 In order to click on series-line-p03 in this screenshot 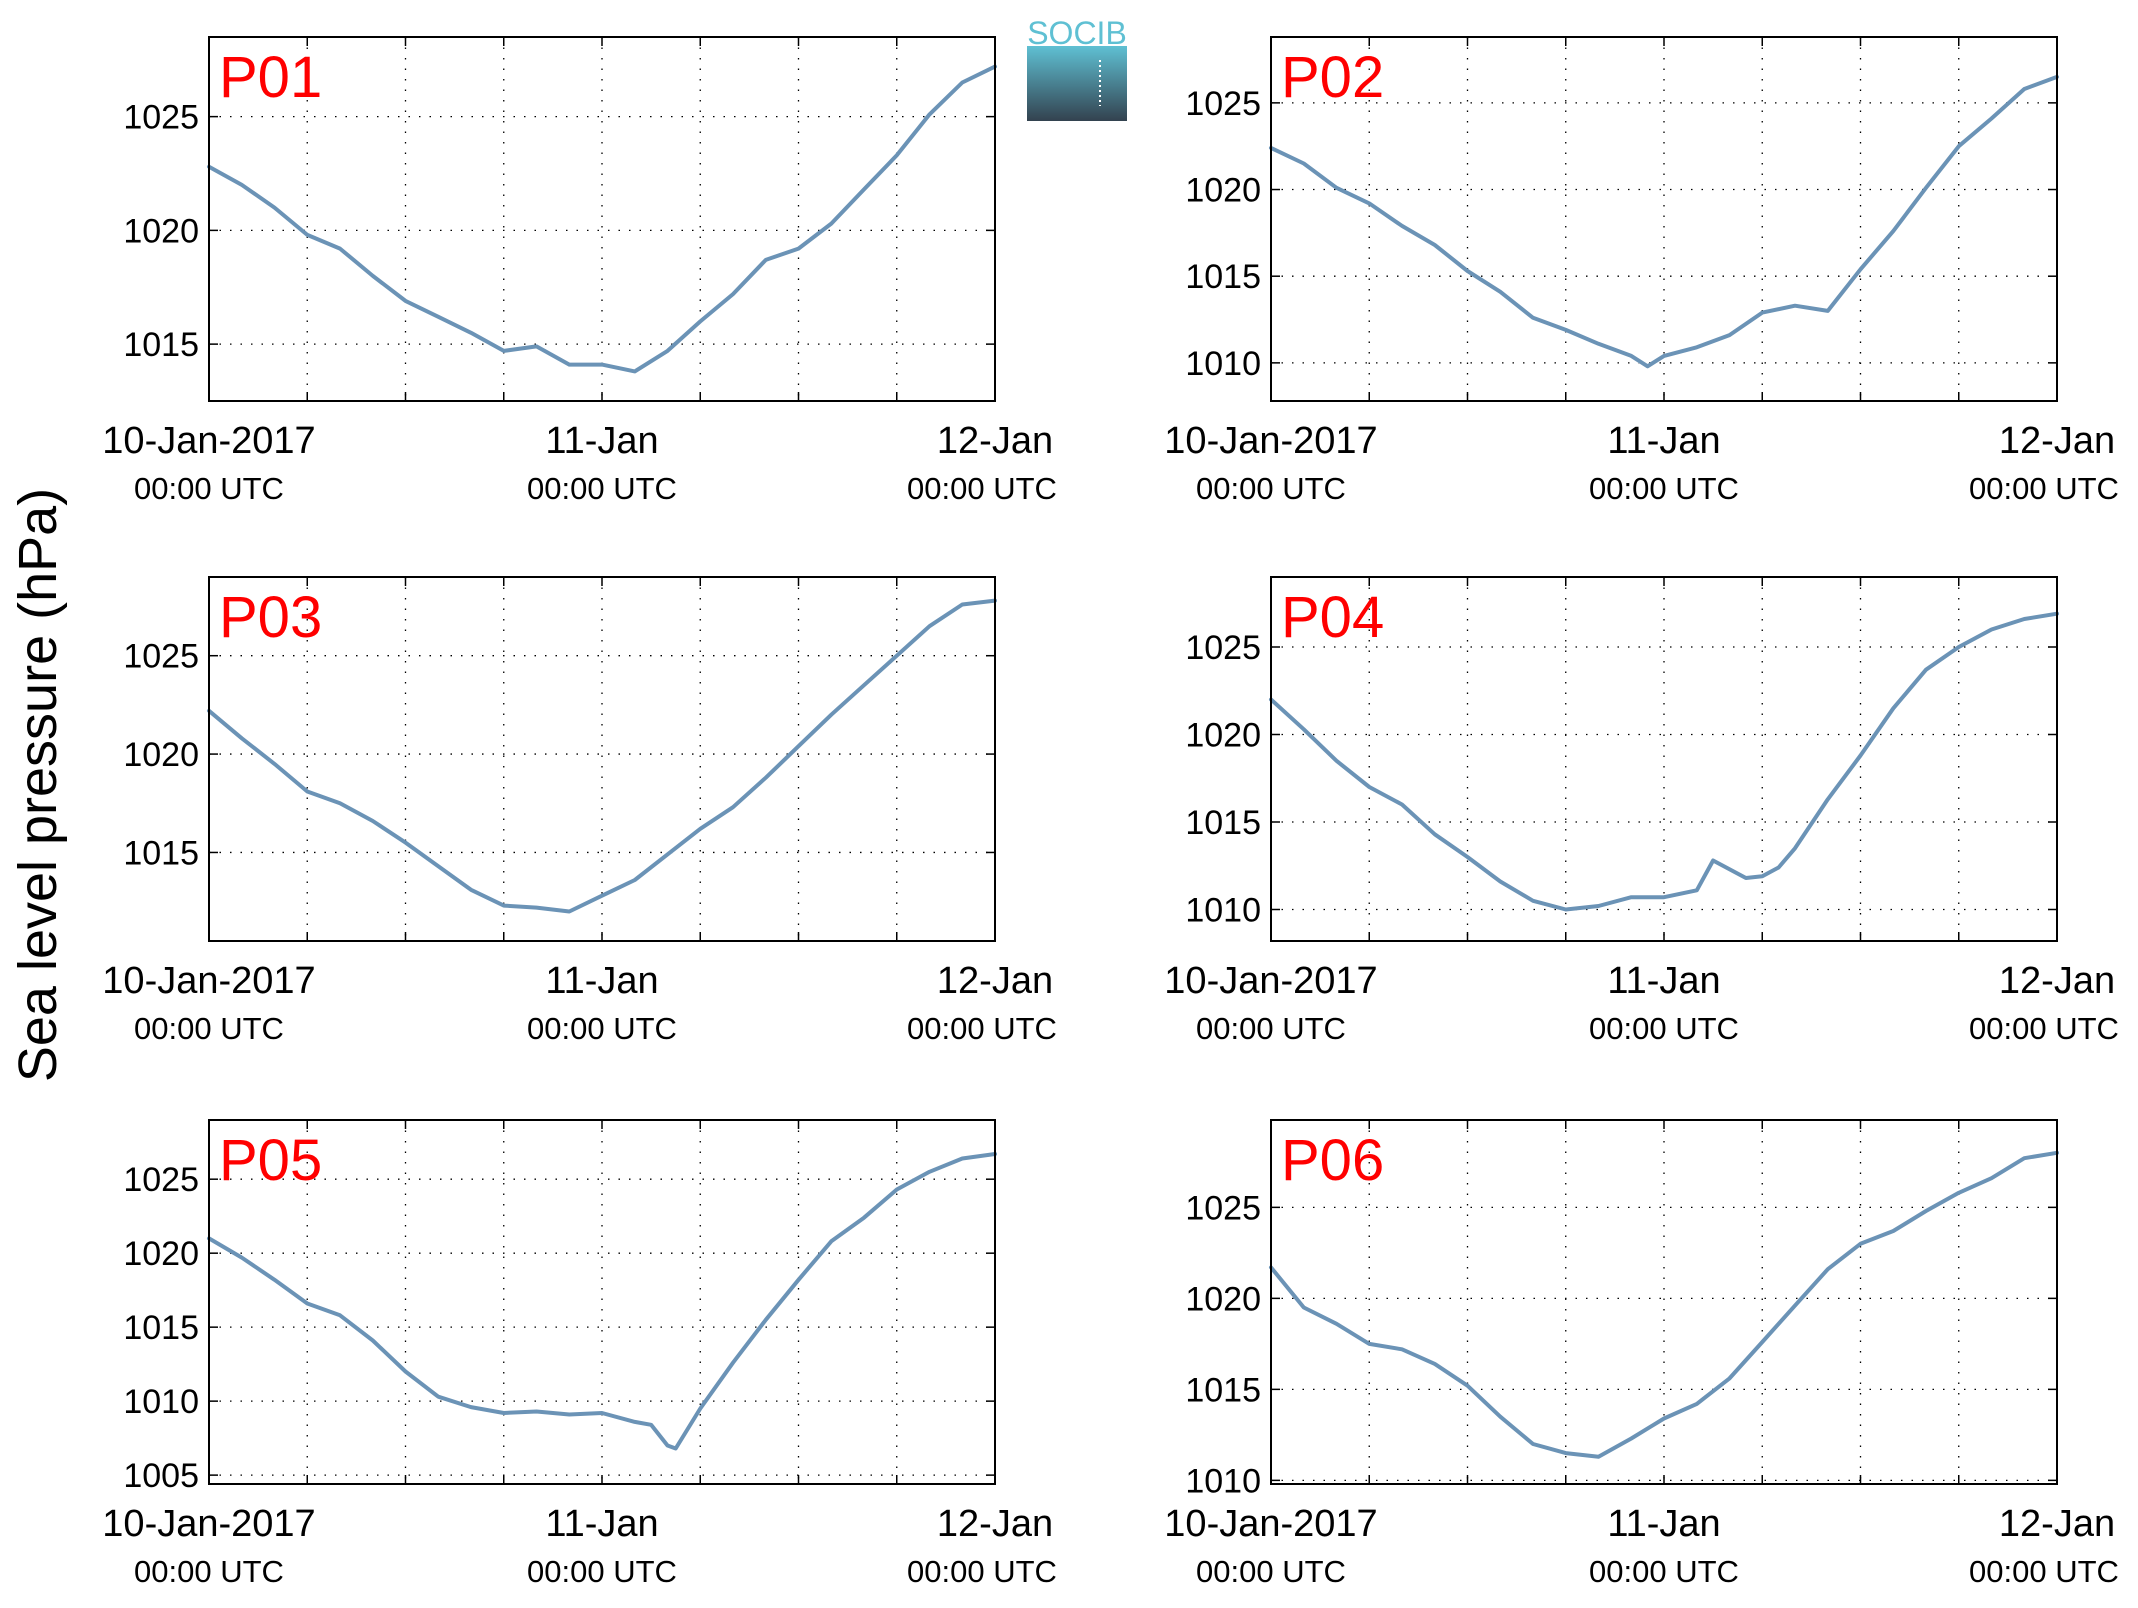, I will do `click(602, 756)`.